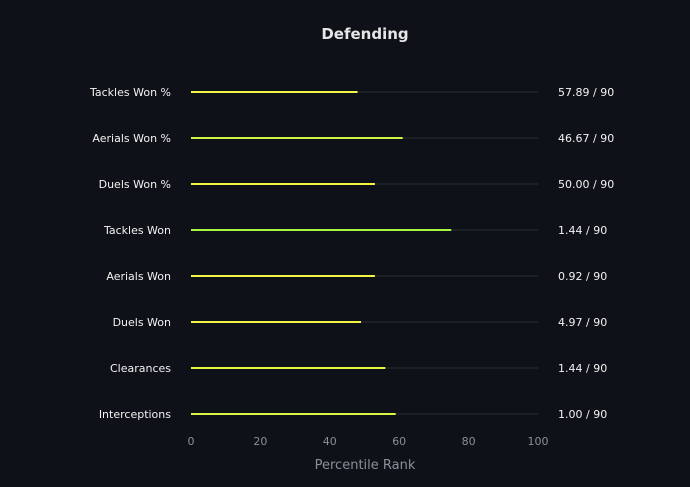  Describe the element at coordinates (586, 92) in the screenshot. I see `value-label: 57.89 / 90` at that location.